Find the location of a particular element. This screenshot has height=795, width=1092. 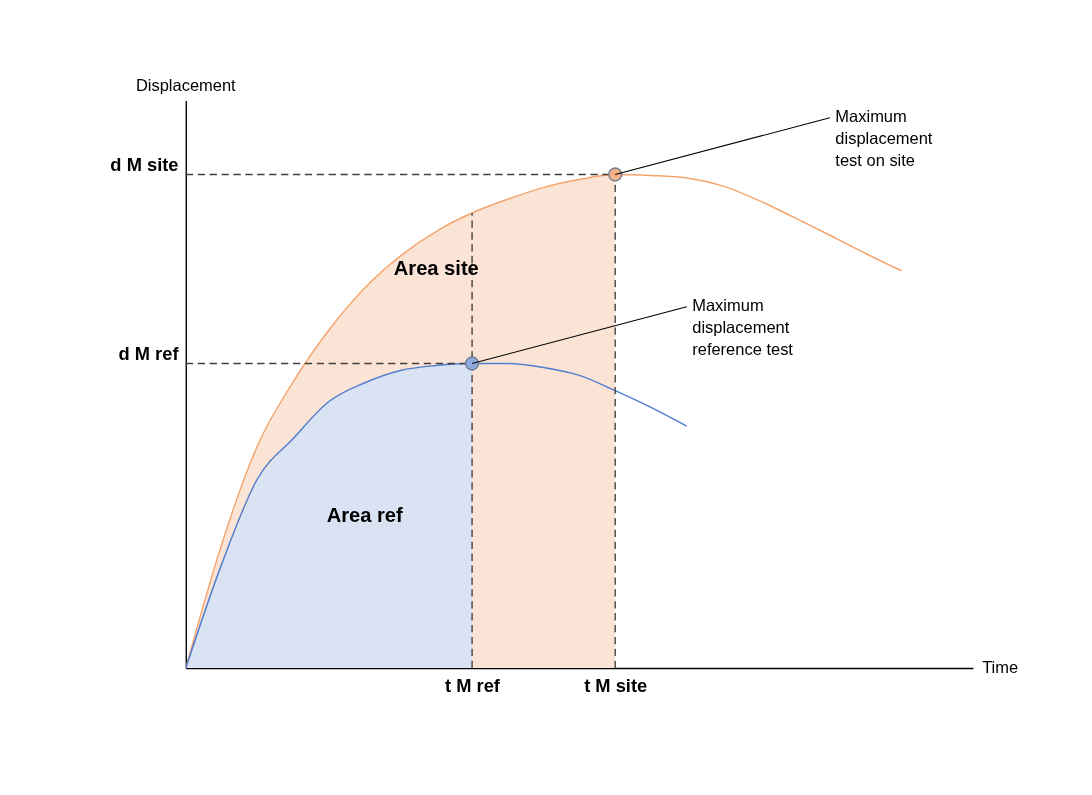

ref-line-label: d M ref is located at coordinates (149, 353).